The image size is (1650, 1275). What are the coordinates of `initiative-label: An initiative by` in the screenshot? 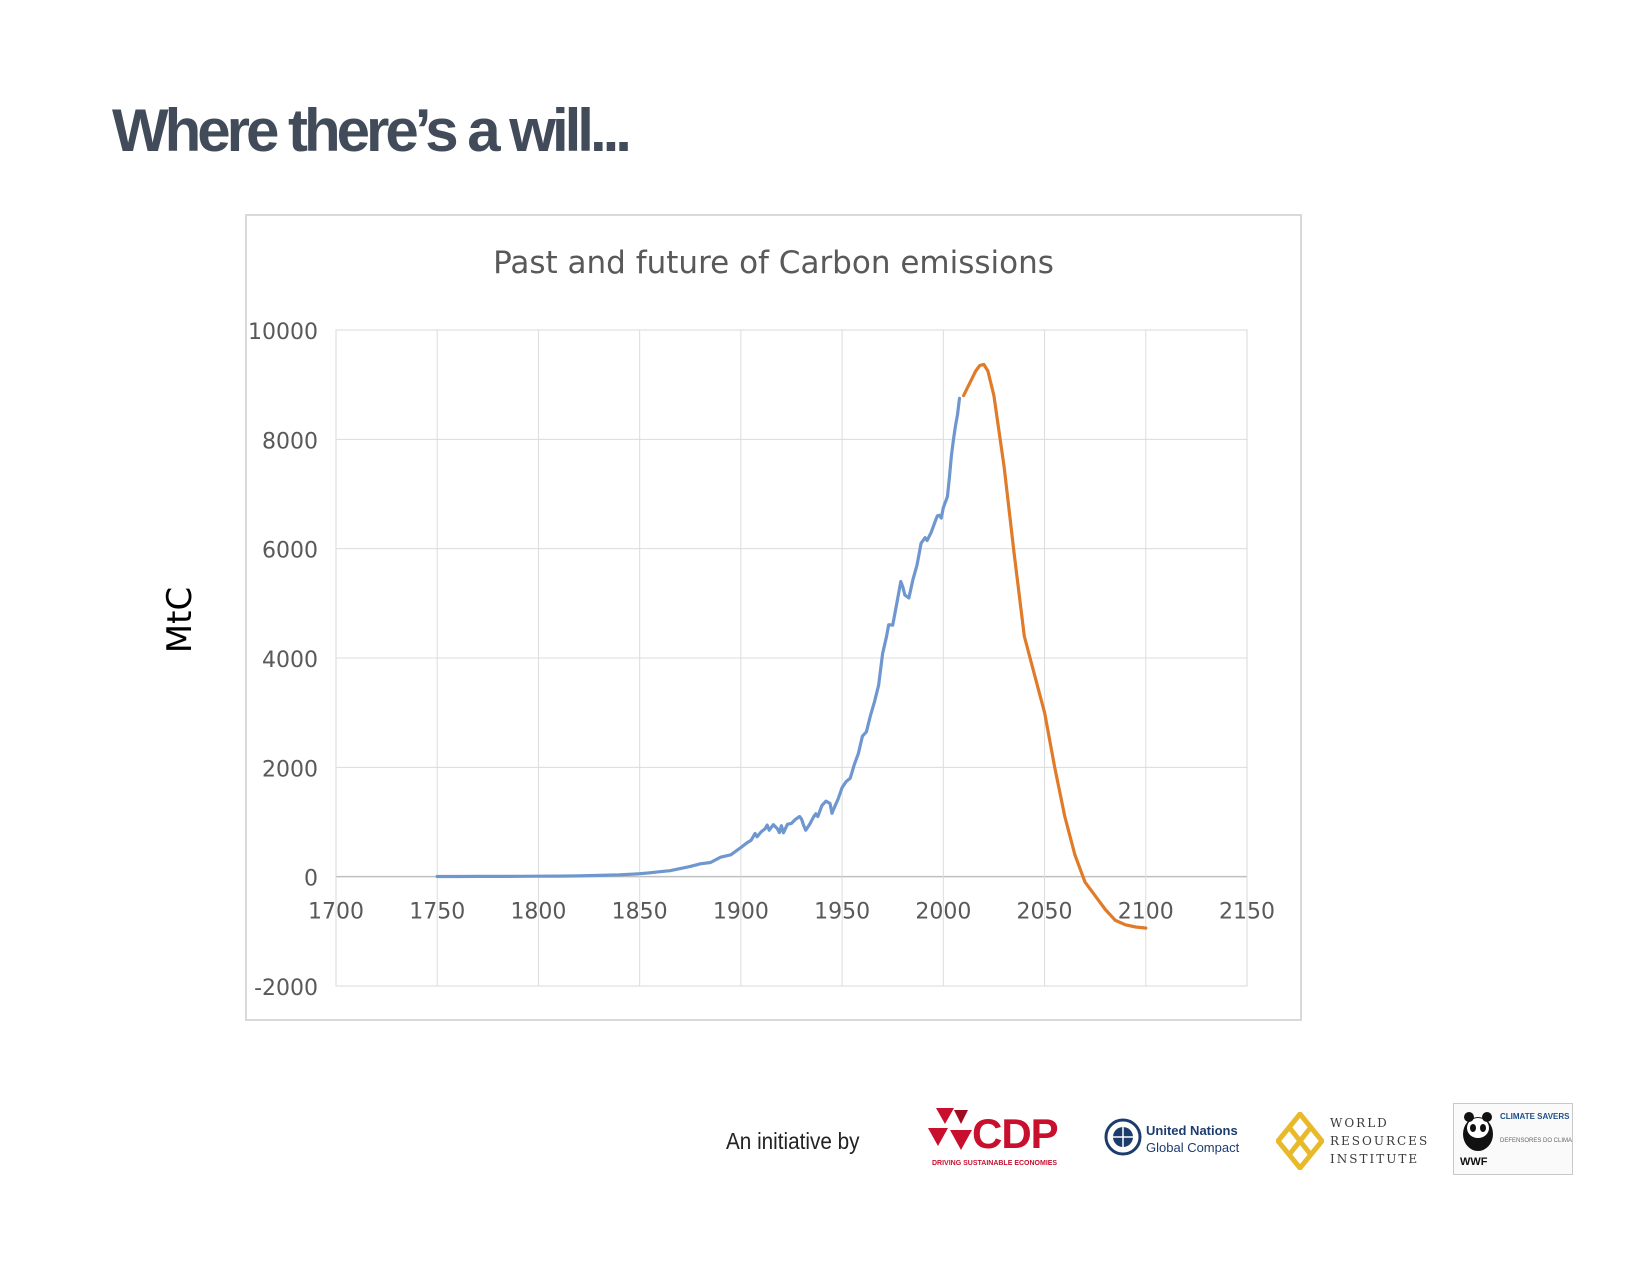 It's located at (793, 1141).